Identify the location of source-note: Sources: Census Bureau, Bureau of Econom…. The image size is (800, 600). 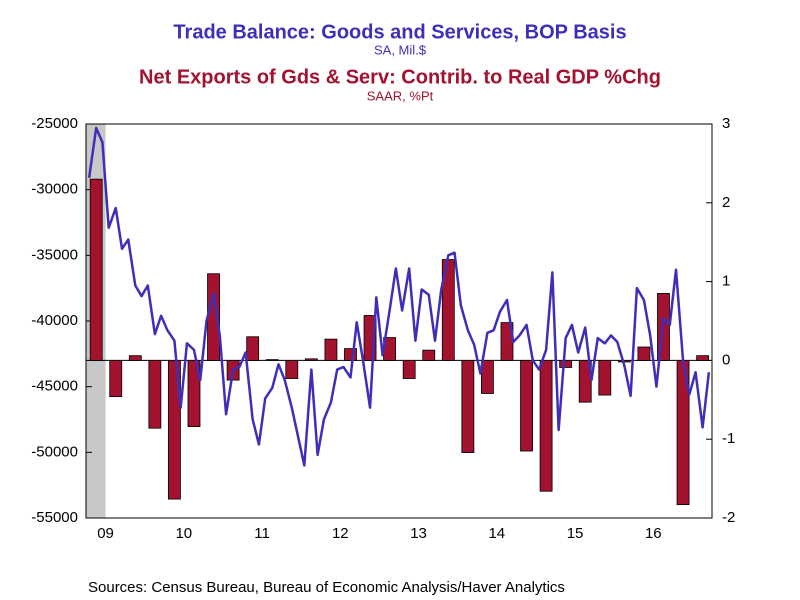
(326, 587).